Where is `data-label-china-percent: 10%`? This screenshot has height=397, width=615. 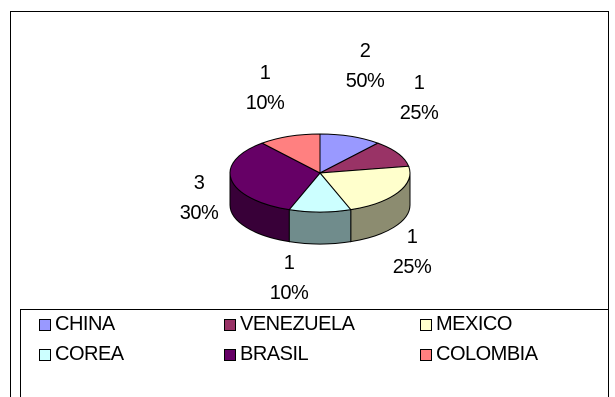 data-label-china-percent: 10% is located at coordinates (265, 103).